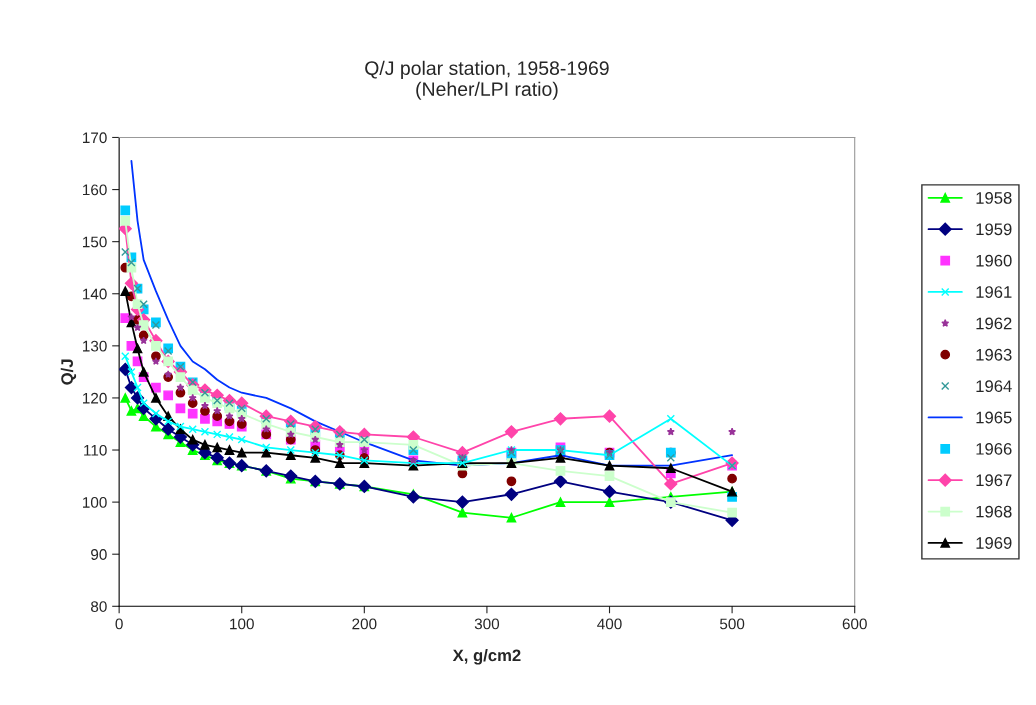  I want to click on legend-label: 1961, so click(994, 292).